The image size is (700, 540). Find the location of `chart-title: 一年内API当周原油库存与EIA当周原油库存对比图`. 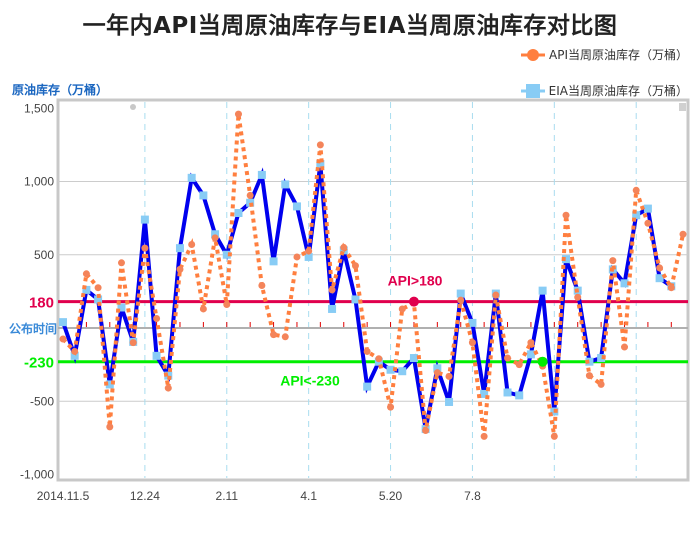

chart-title: 一年内API当周原油库存与EIA当周原油库存对比图 is located at coordinates (350, 26).